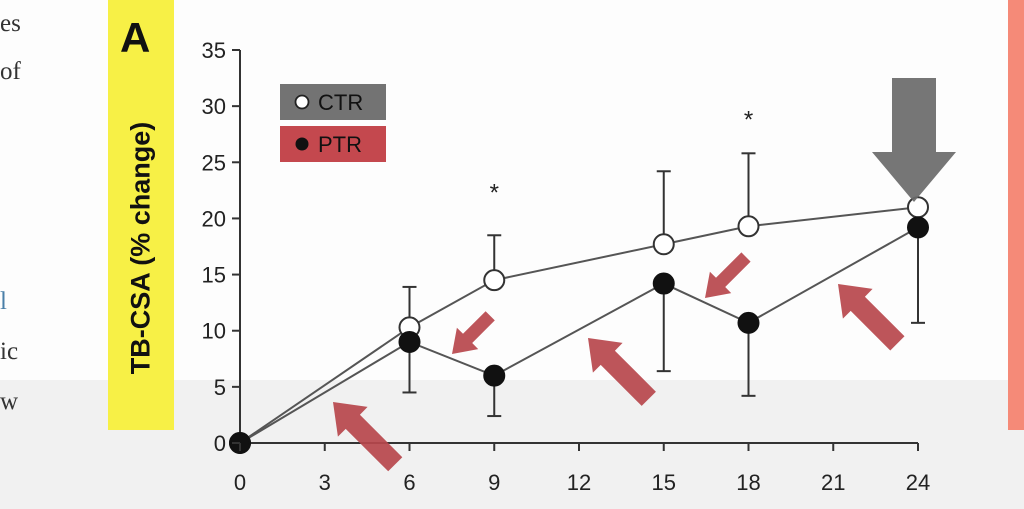  What do you see at coordinates (10, 71) in the screenshot?
I see `side-text-line: of` at bounding box center [10, 71].